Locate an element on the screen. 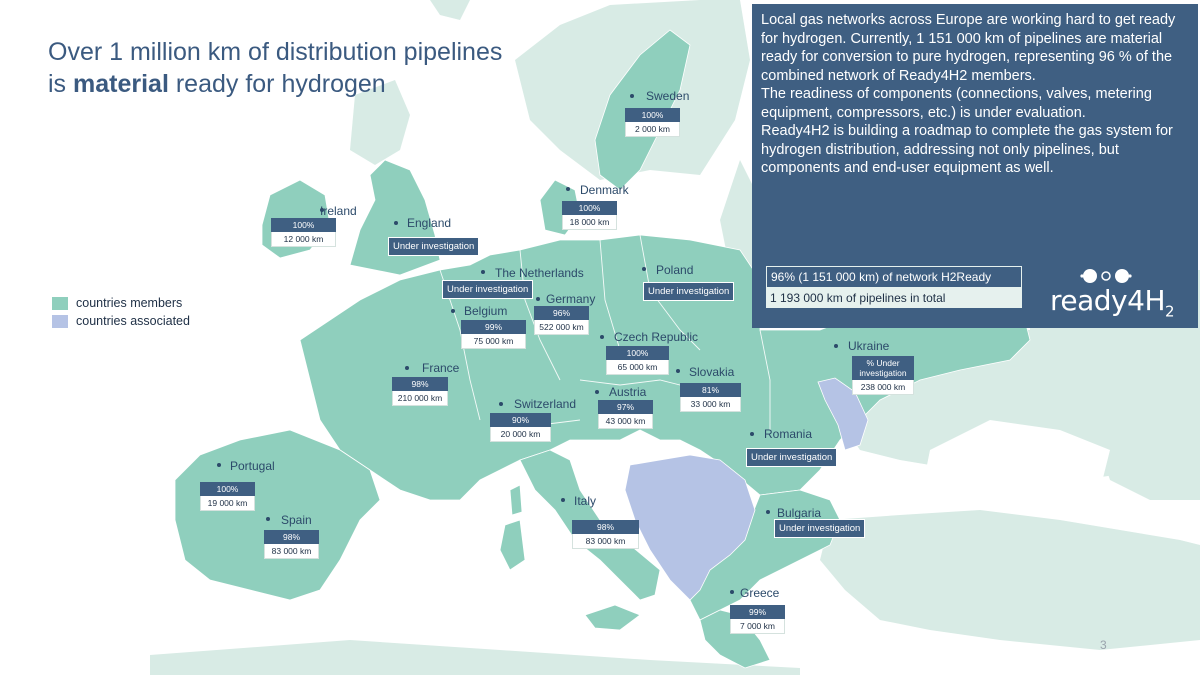 The image size is (1200, 675). austria-km: 43 000 km is located at coordinates (625, 421).